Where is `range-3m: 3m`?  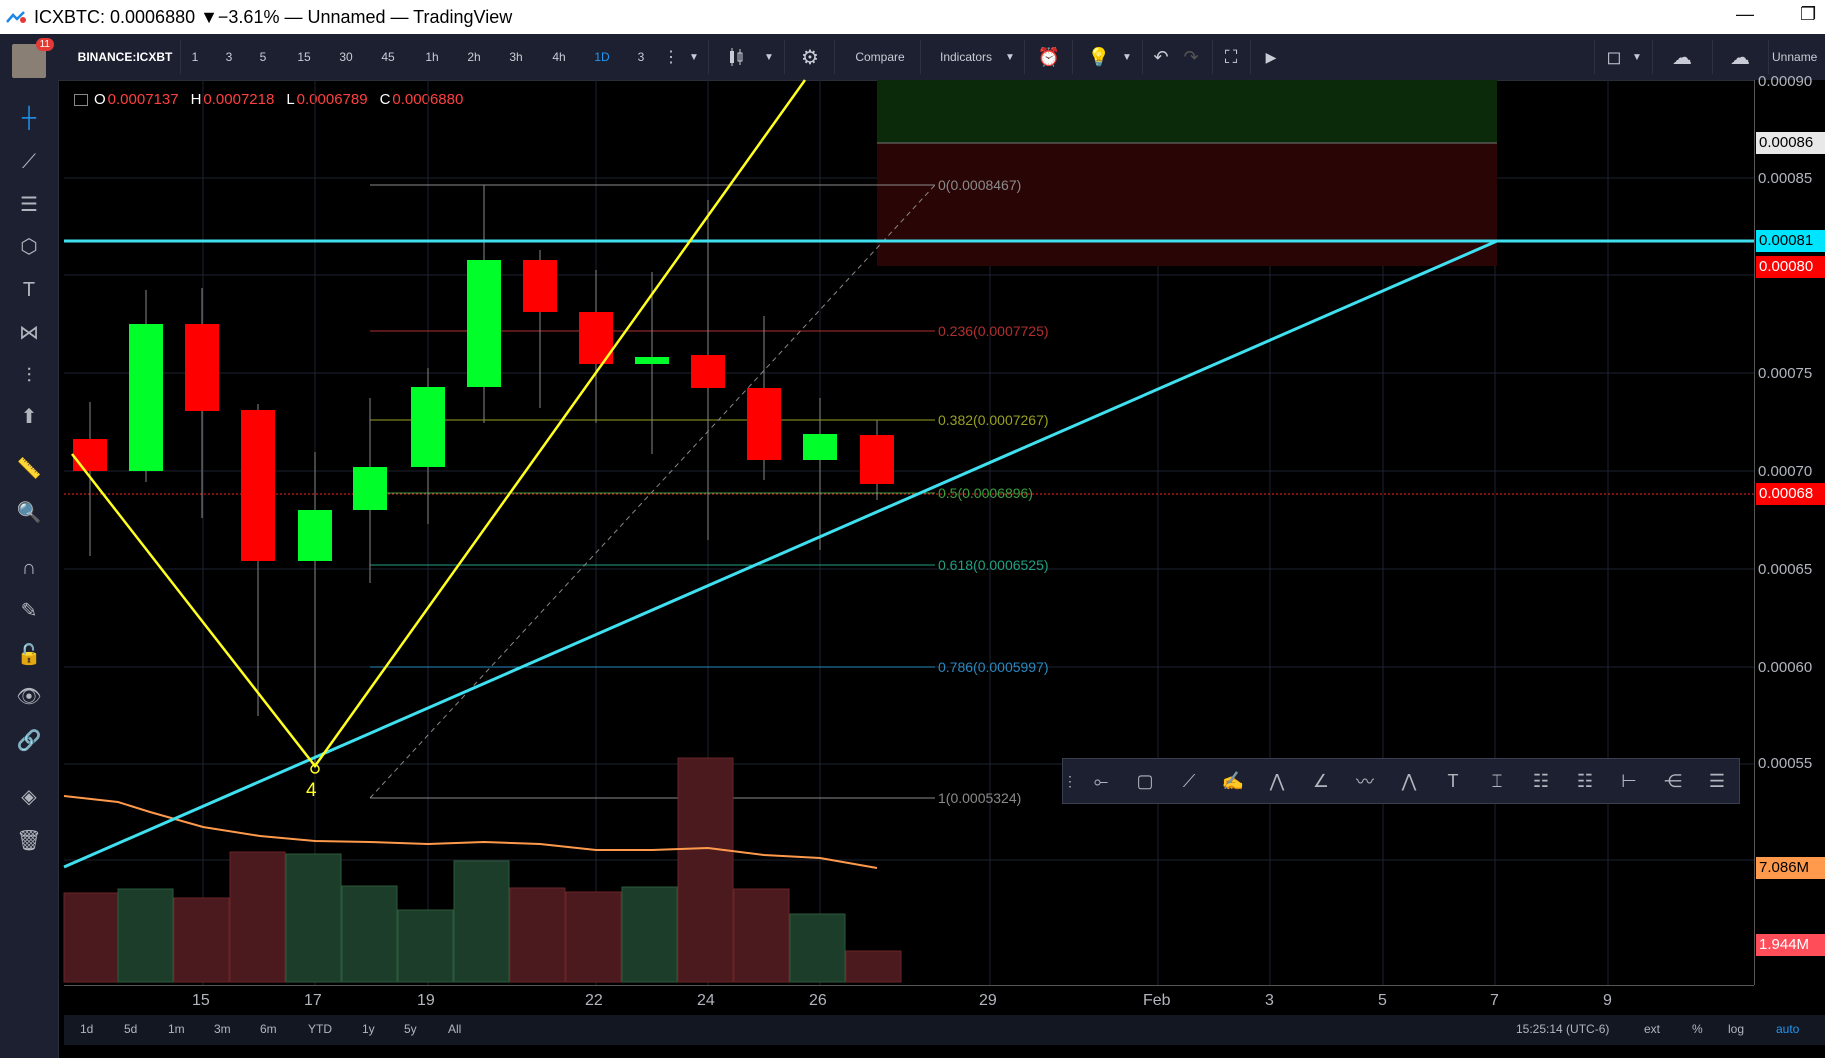 range-3m: 3m is located at coordinates (222, 1029).